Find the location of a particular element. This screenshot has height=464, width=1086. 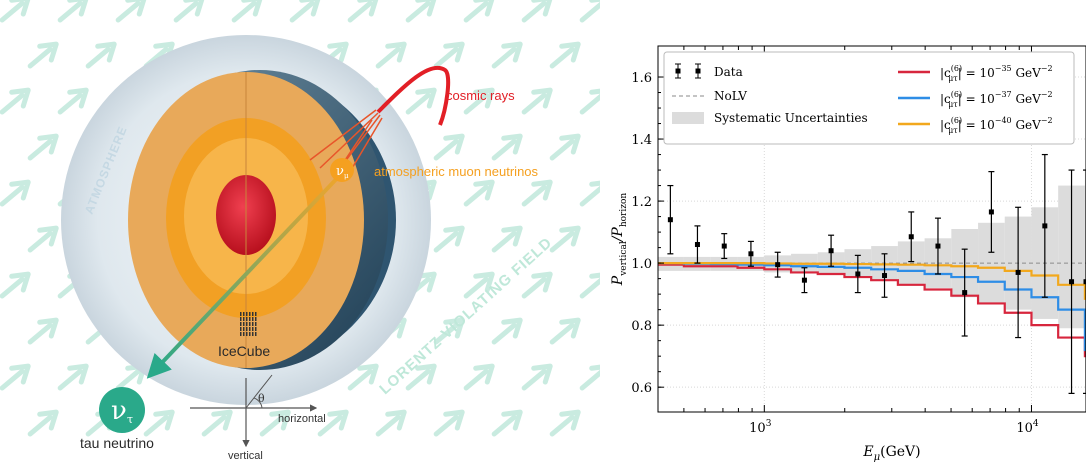

y-tick-label: 0.8 is located at coordinates (641, 326).